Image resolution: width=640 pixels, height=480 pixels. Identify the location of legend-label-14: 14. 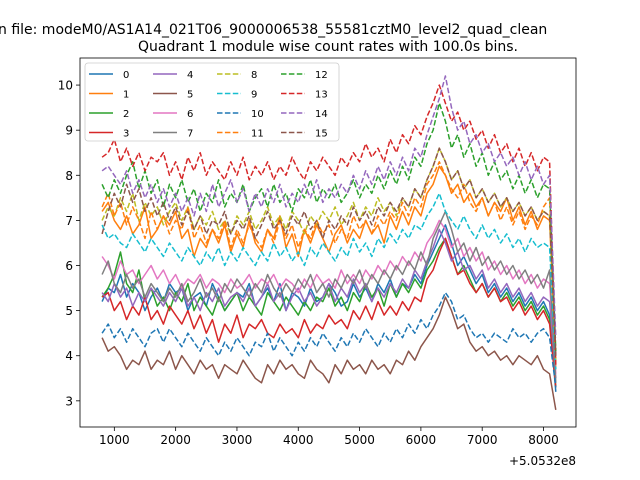
(321, 114).